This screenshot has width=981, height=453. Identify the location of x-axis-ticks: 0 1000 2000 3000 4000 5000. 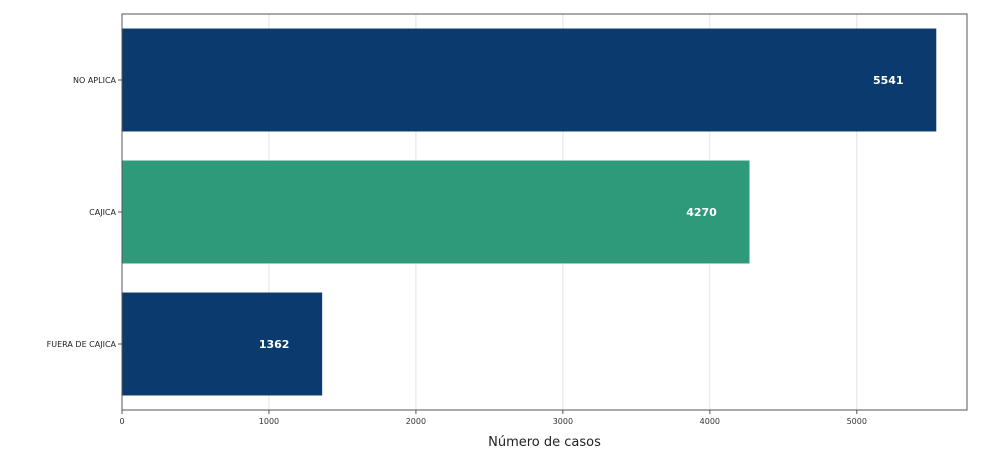
(493, 418).